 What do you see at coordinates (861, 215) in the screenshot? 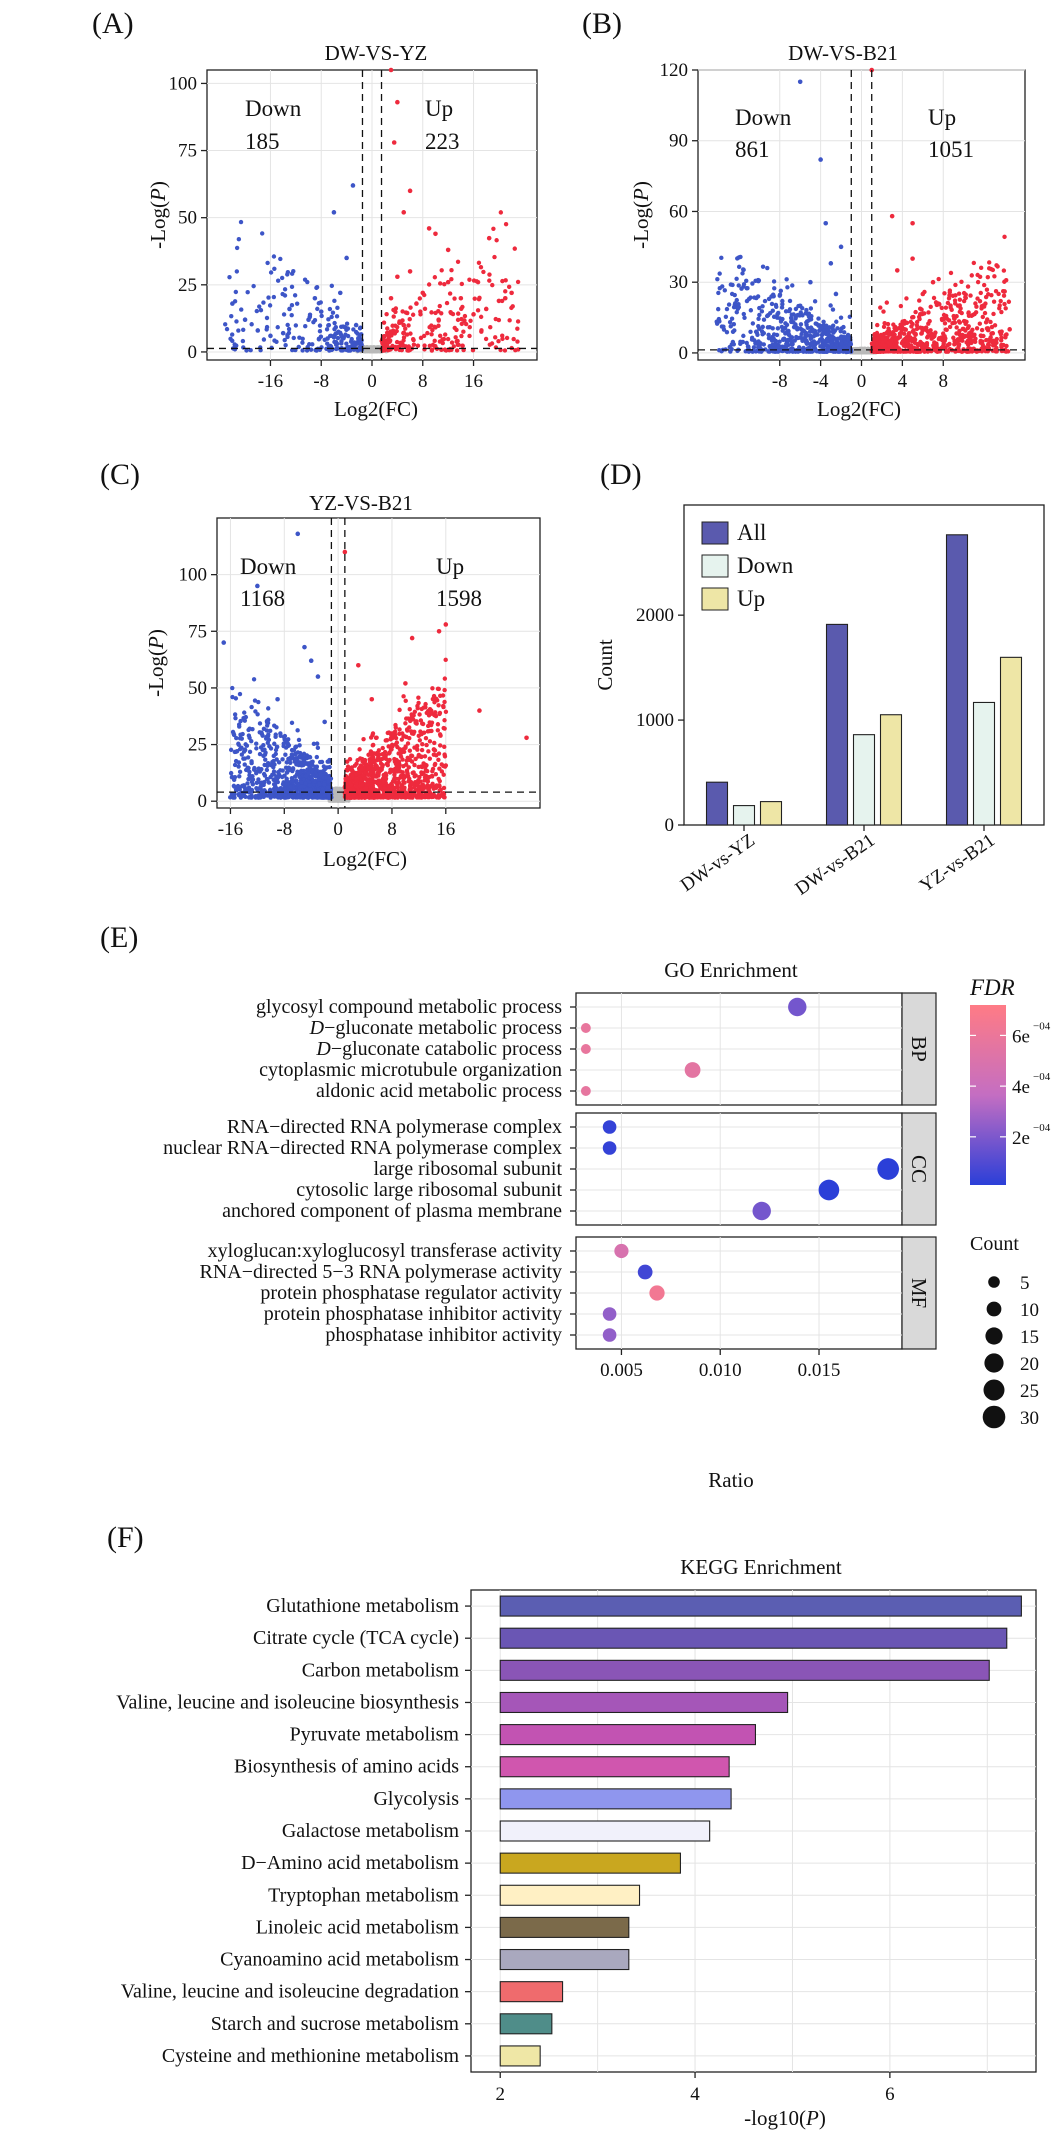
I see `volcano-b-threshold-lines` at bounding box center [861, 215].